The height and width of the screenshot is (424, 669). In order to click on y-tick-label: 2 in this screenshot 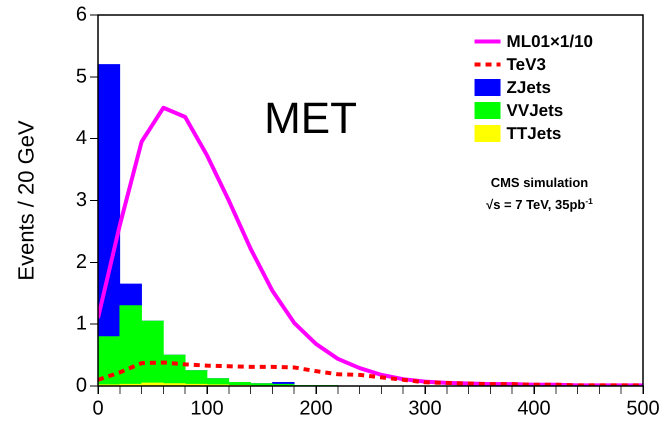, I will do `click(81, 261)`.